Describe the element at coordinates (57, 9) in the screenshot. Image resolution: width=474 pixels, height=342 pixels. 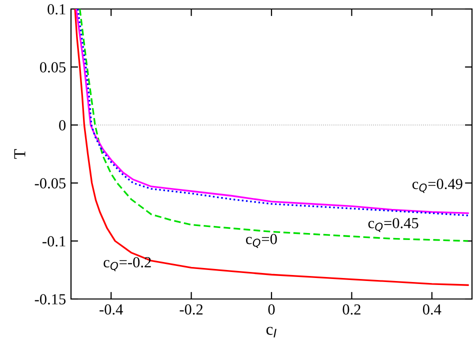
I see `y-tick-label: 0.1` at that location.